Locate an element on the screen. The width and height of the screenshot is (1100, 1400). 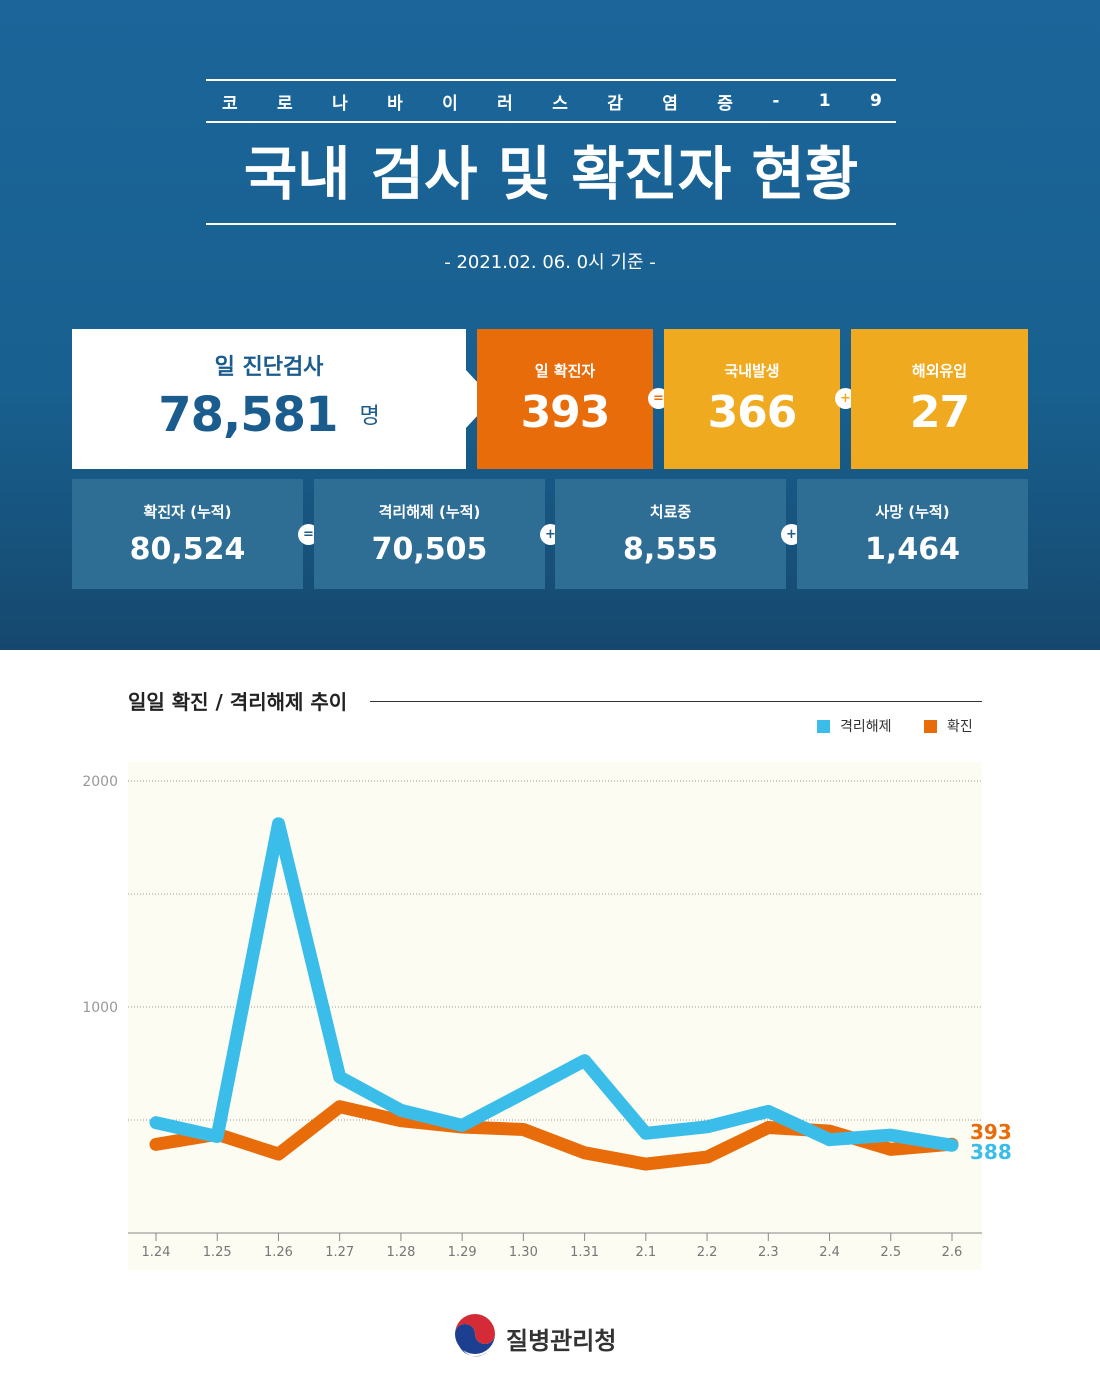
x-tick-label: 2.3 is located at coordinates (768, 1252).